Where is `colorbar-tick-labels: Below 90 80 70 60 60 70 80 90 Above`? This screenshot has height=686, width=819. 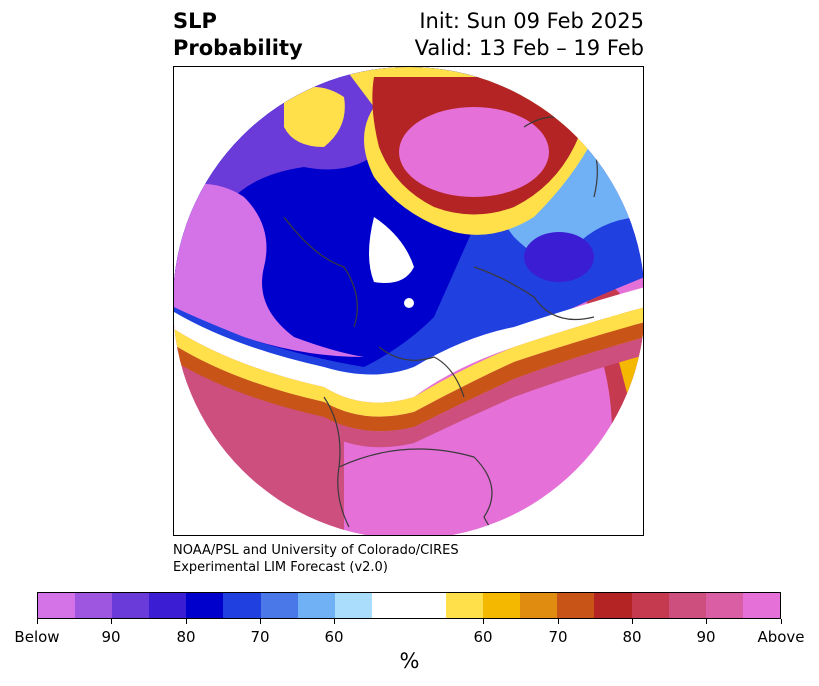 colorbar-tick-labels: Below 90 80 70 60 60 70 80 90 Above is located at coordinates (409, 638).